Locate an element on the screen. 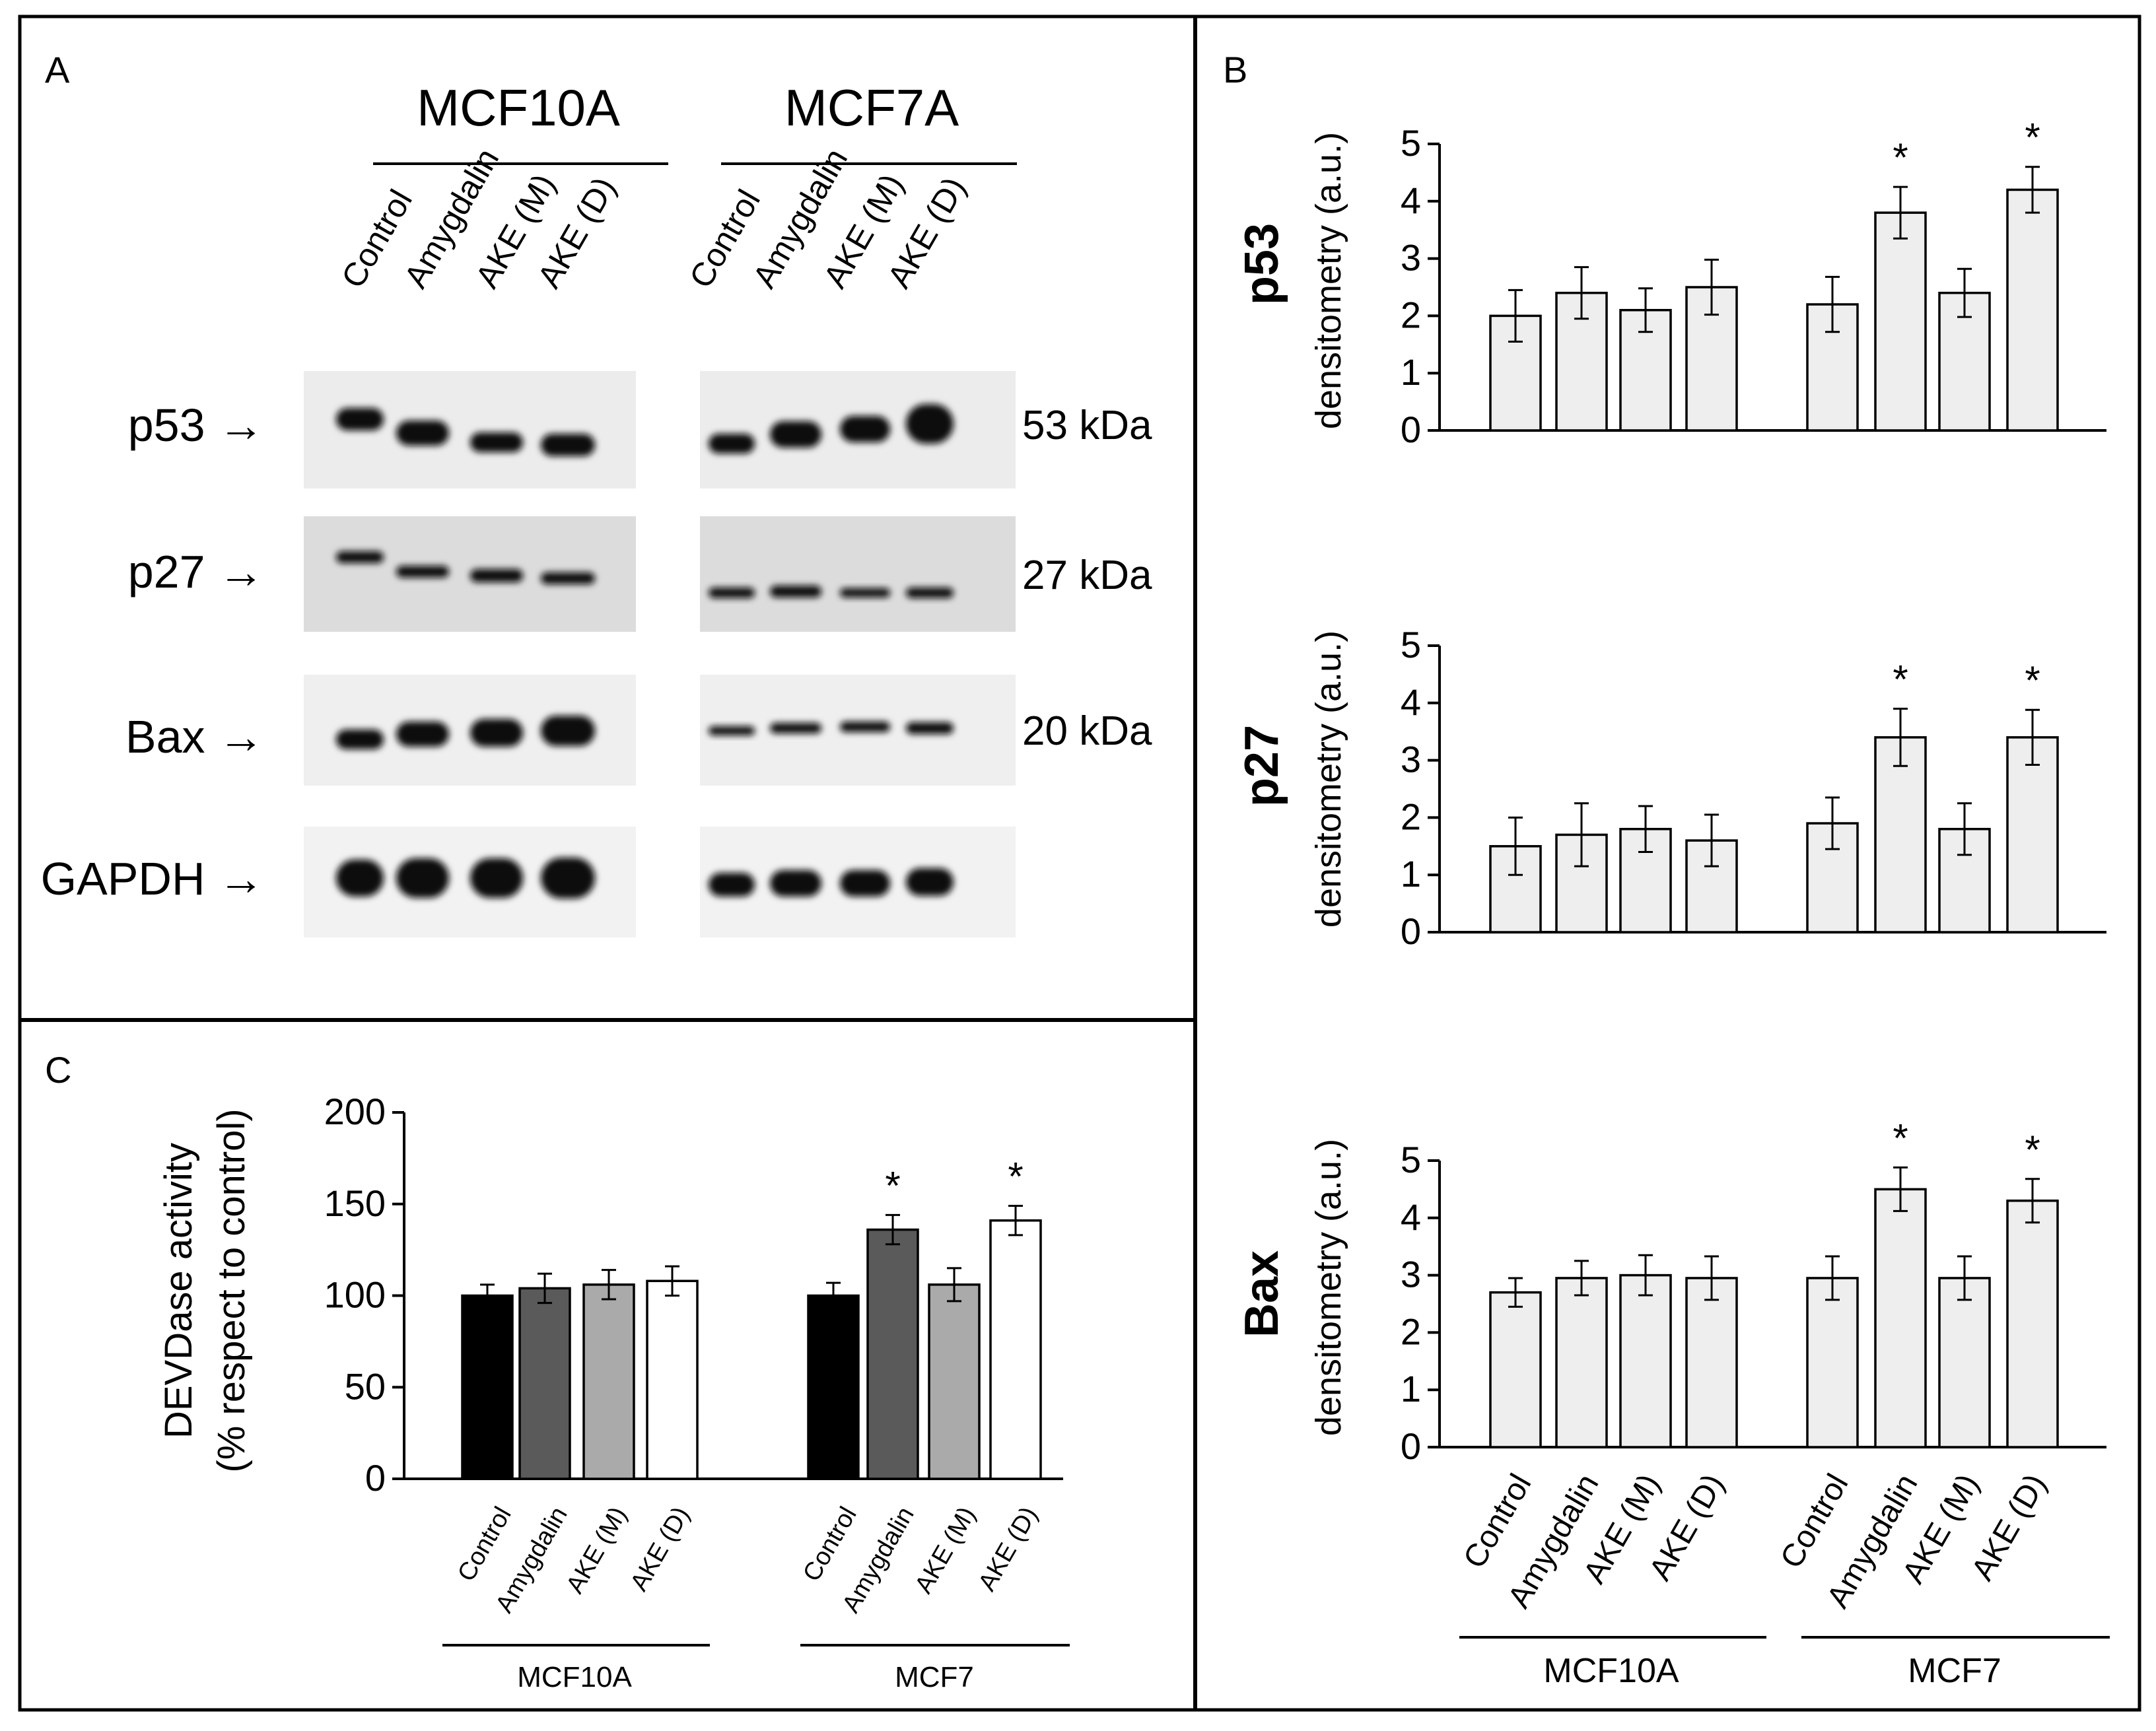 The width and height of the screenshot is (2156, 1731). blot-label: p27 → is located at coordinates (196, 571).